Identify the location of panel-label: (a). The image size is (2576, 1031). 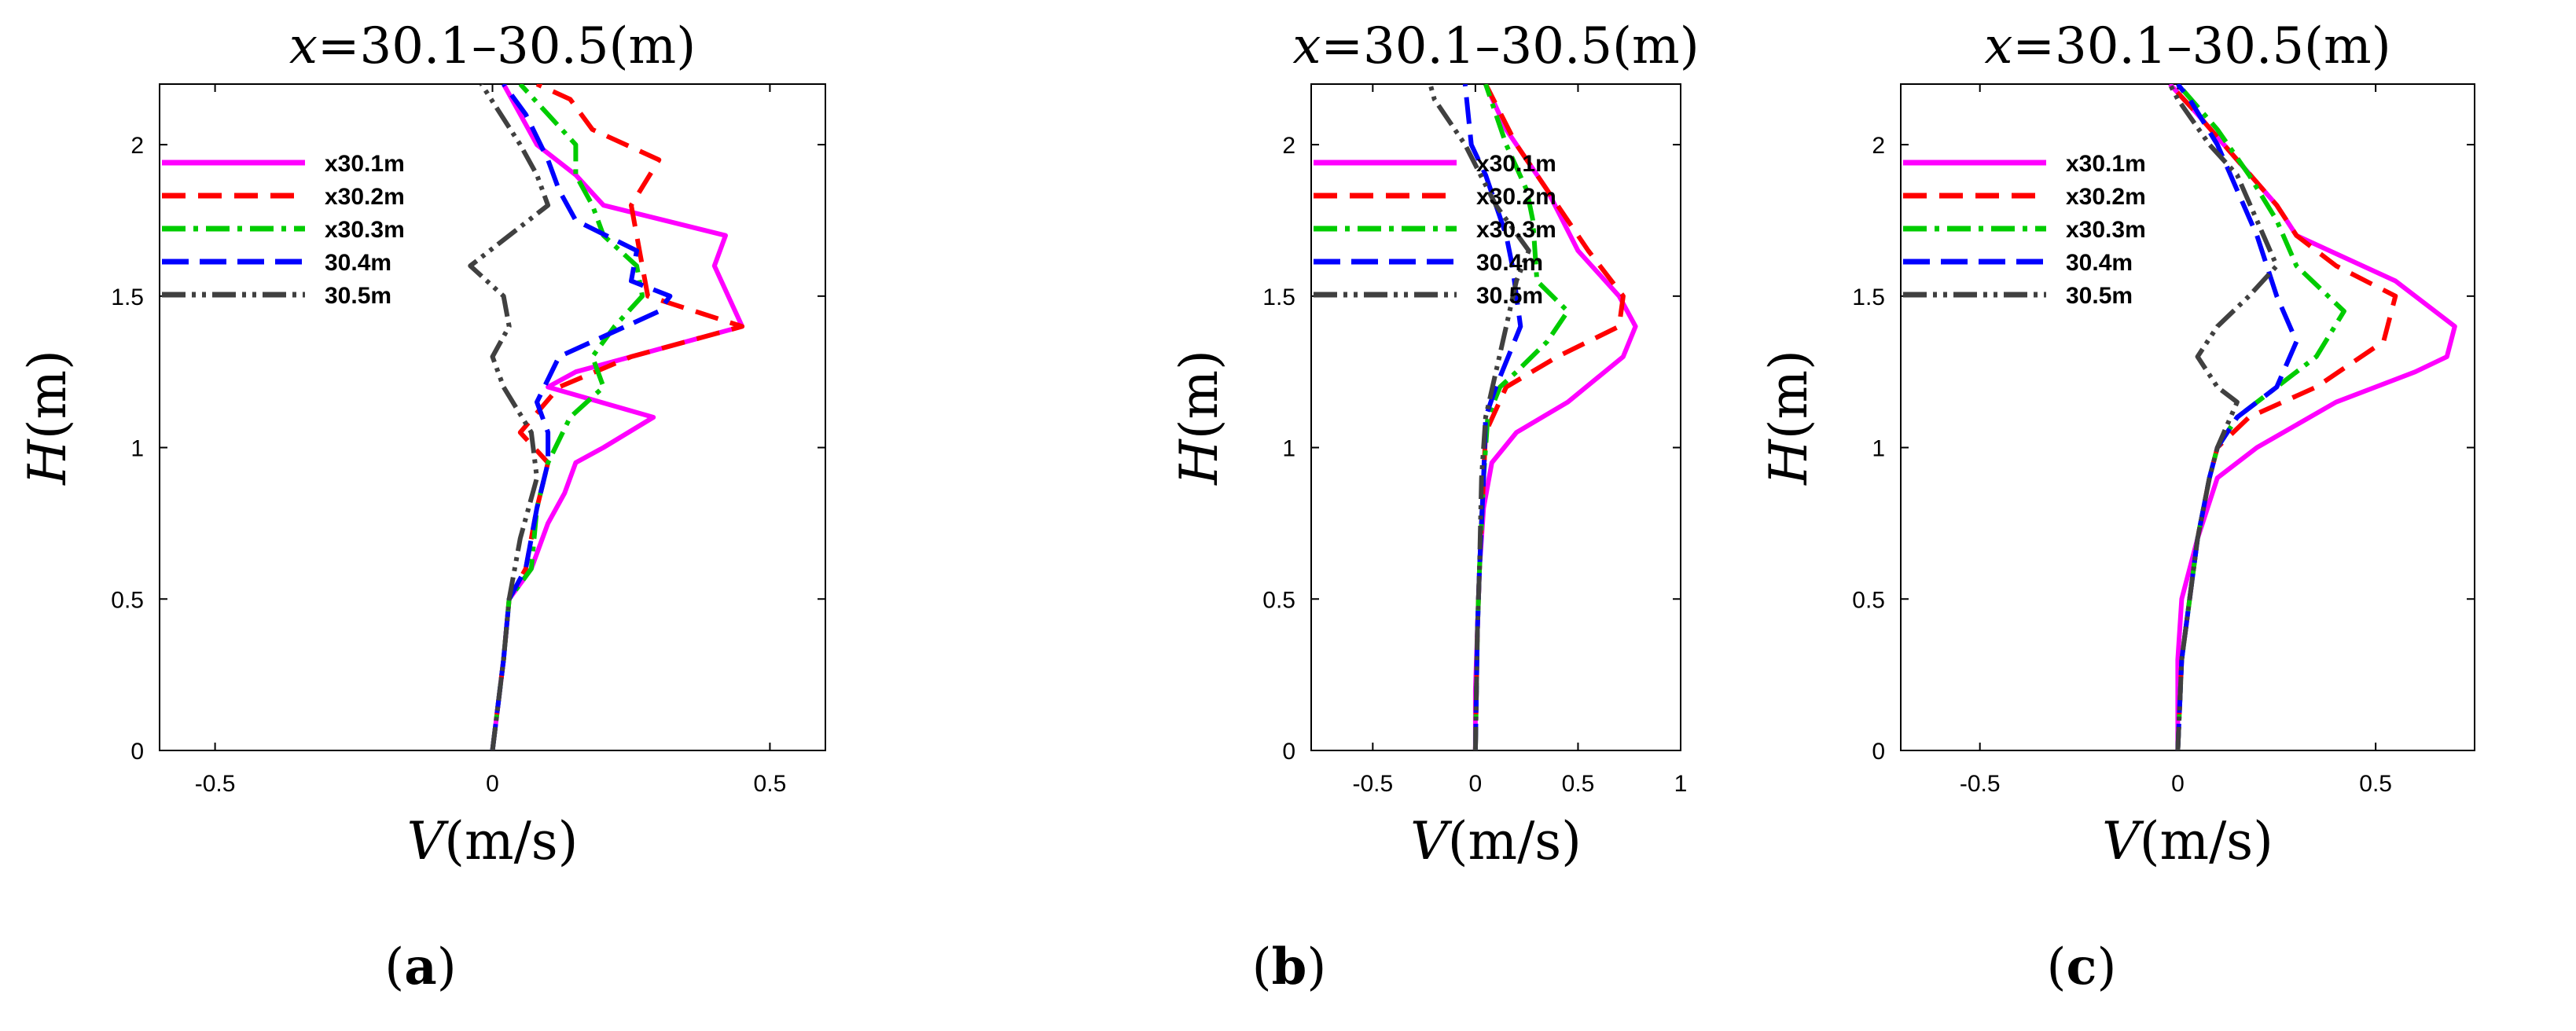
(420, 966).